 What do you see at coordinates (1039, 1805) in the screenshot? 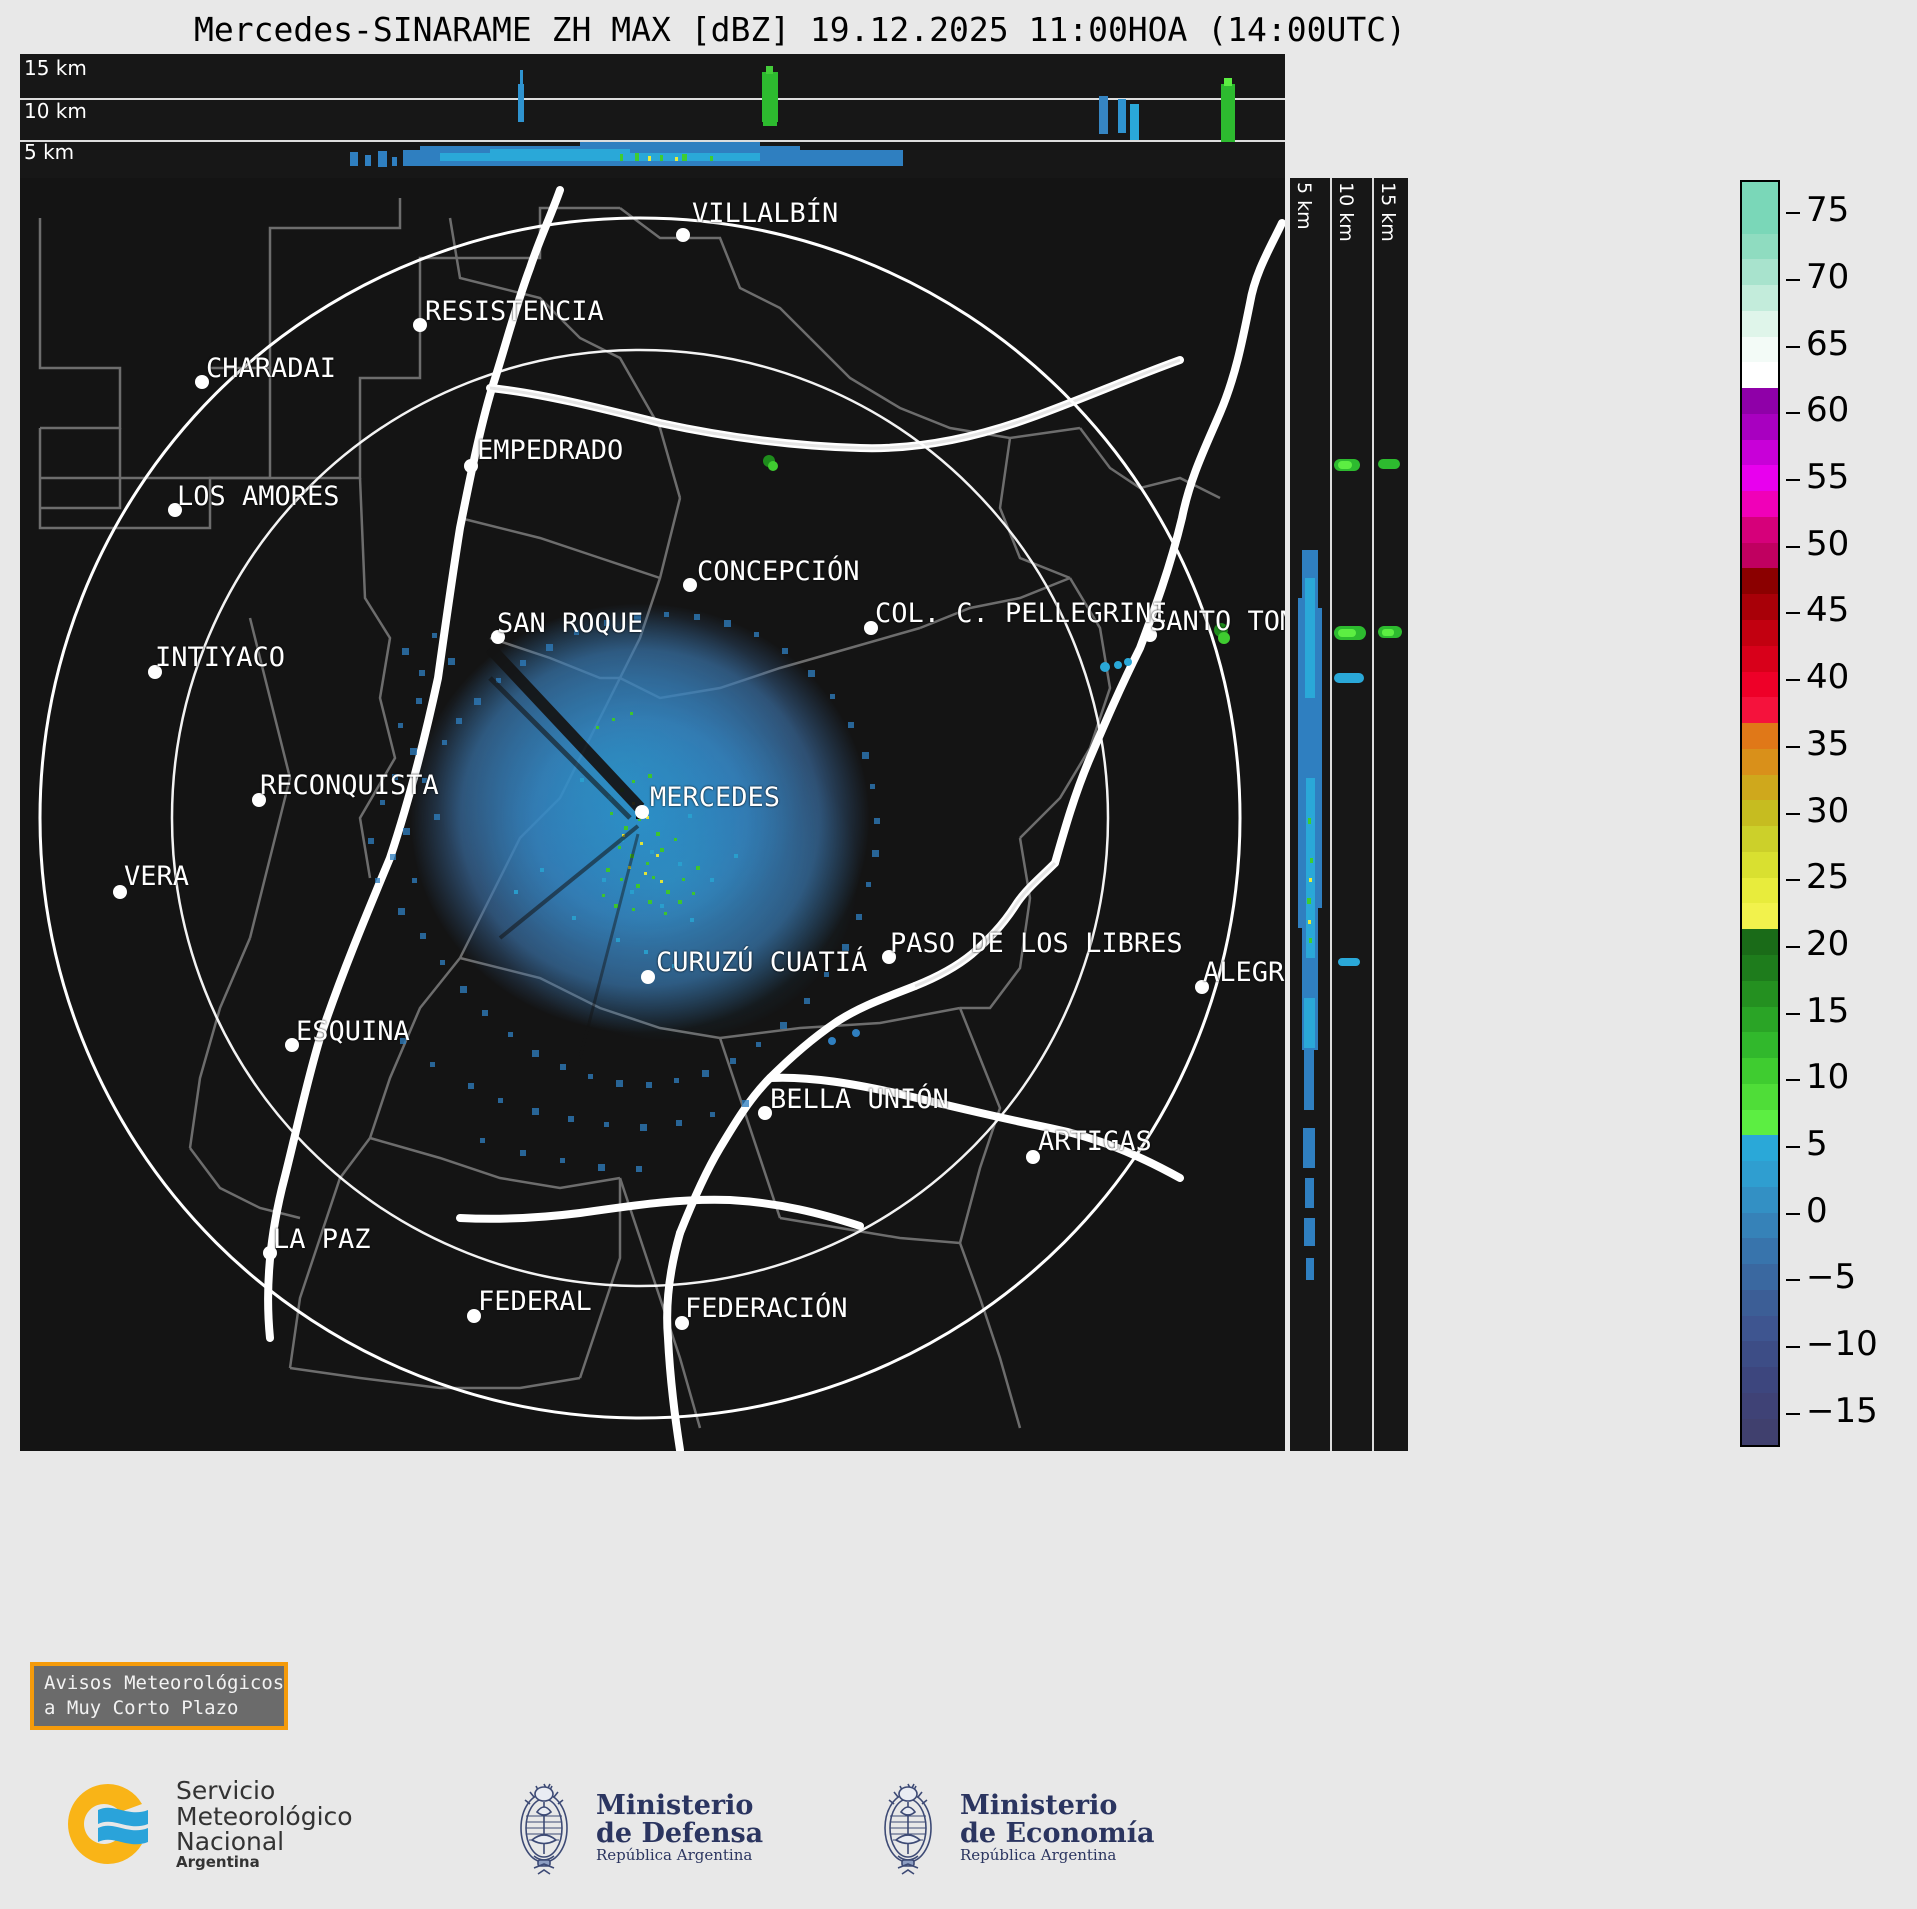
I see `economia-line-1: Ministerio` at bounding box center [1039, 1805].